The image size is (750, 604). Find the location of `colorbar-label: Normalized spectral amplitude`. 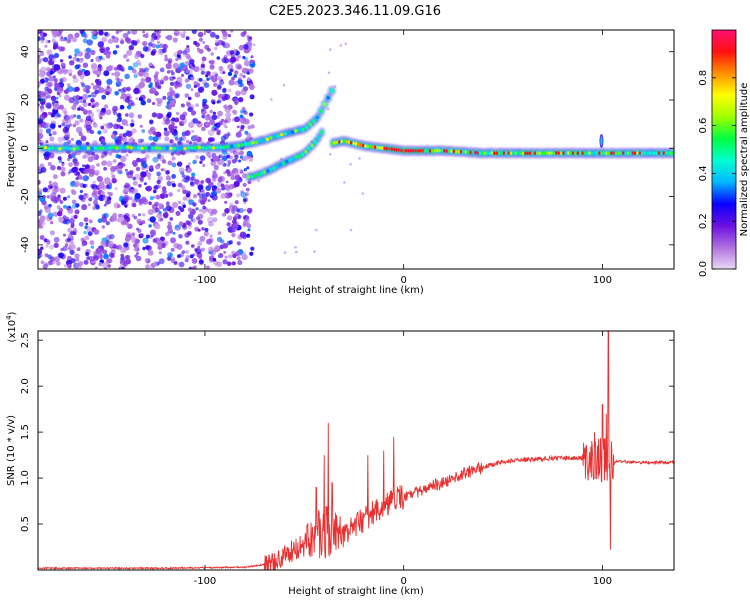

colorbar-label: Normalized spectral amplitude is located at coordinates (744, 160).